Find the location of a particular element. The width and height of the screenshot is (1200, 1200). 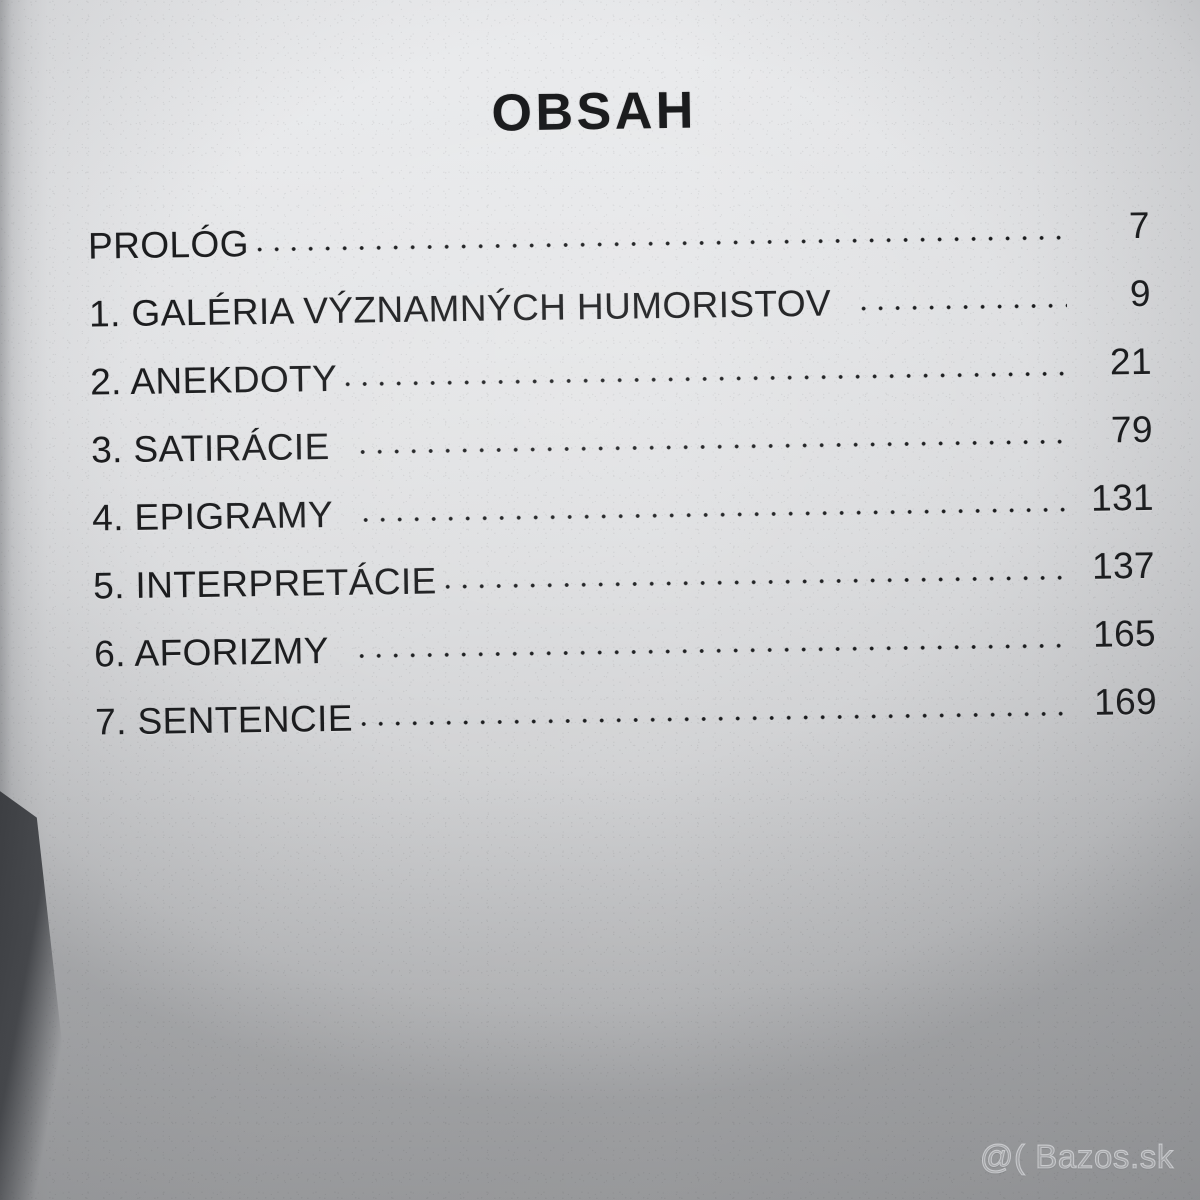

toc-entry-page-number: 169 is located at coordinates (1125, 701).